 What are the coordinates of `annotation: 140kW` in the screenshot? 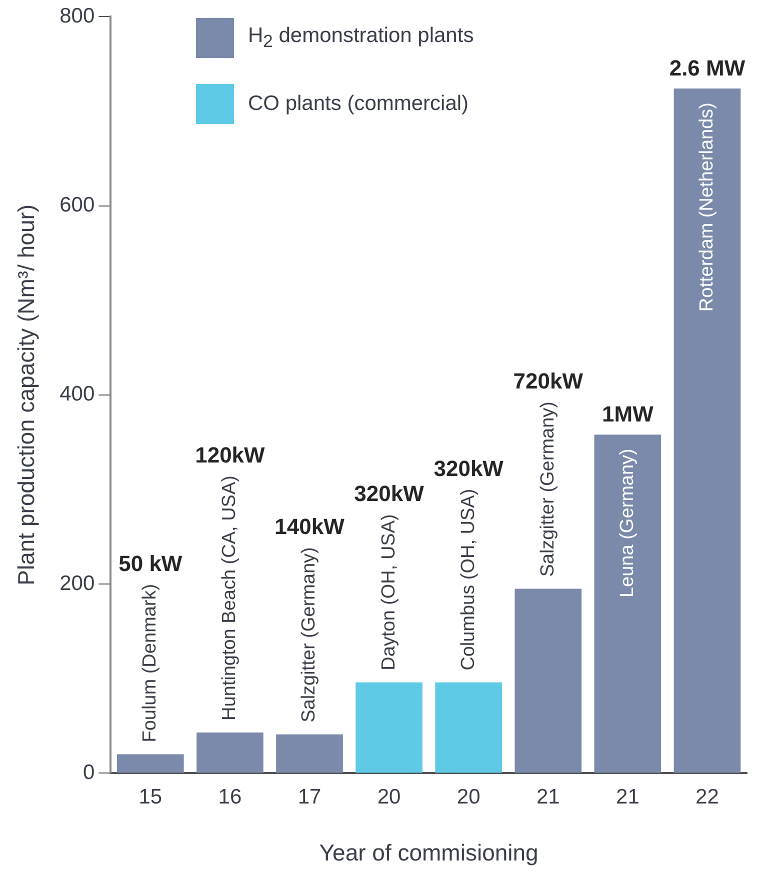 It's located at (309, 527).